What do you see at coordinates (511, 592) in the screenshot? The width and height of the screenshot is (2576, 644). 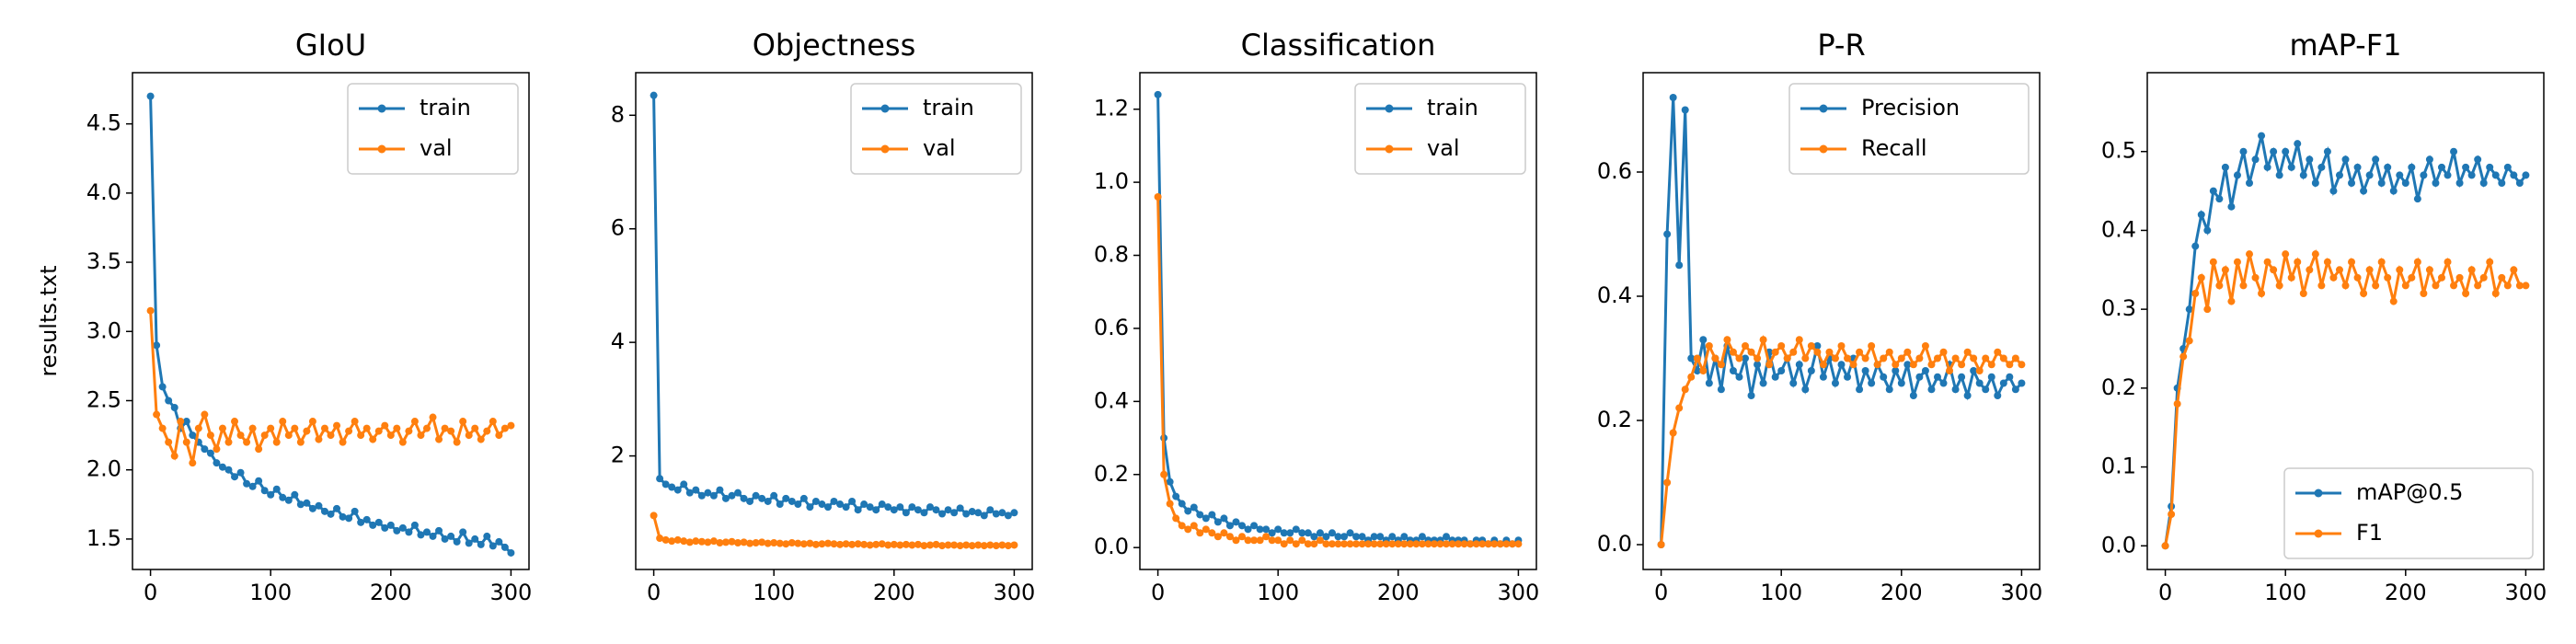 I see `x-tick-label: 300` at bounding box center [511, 592].